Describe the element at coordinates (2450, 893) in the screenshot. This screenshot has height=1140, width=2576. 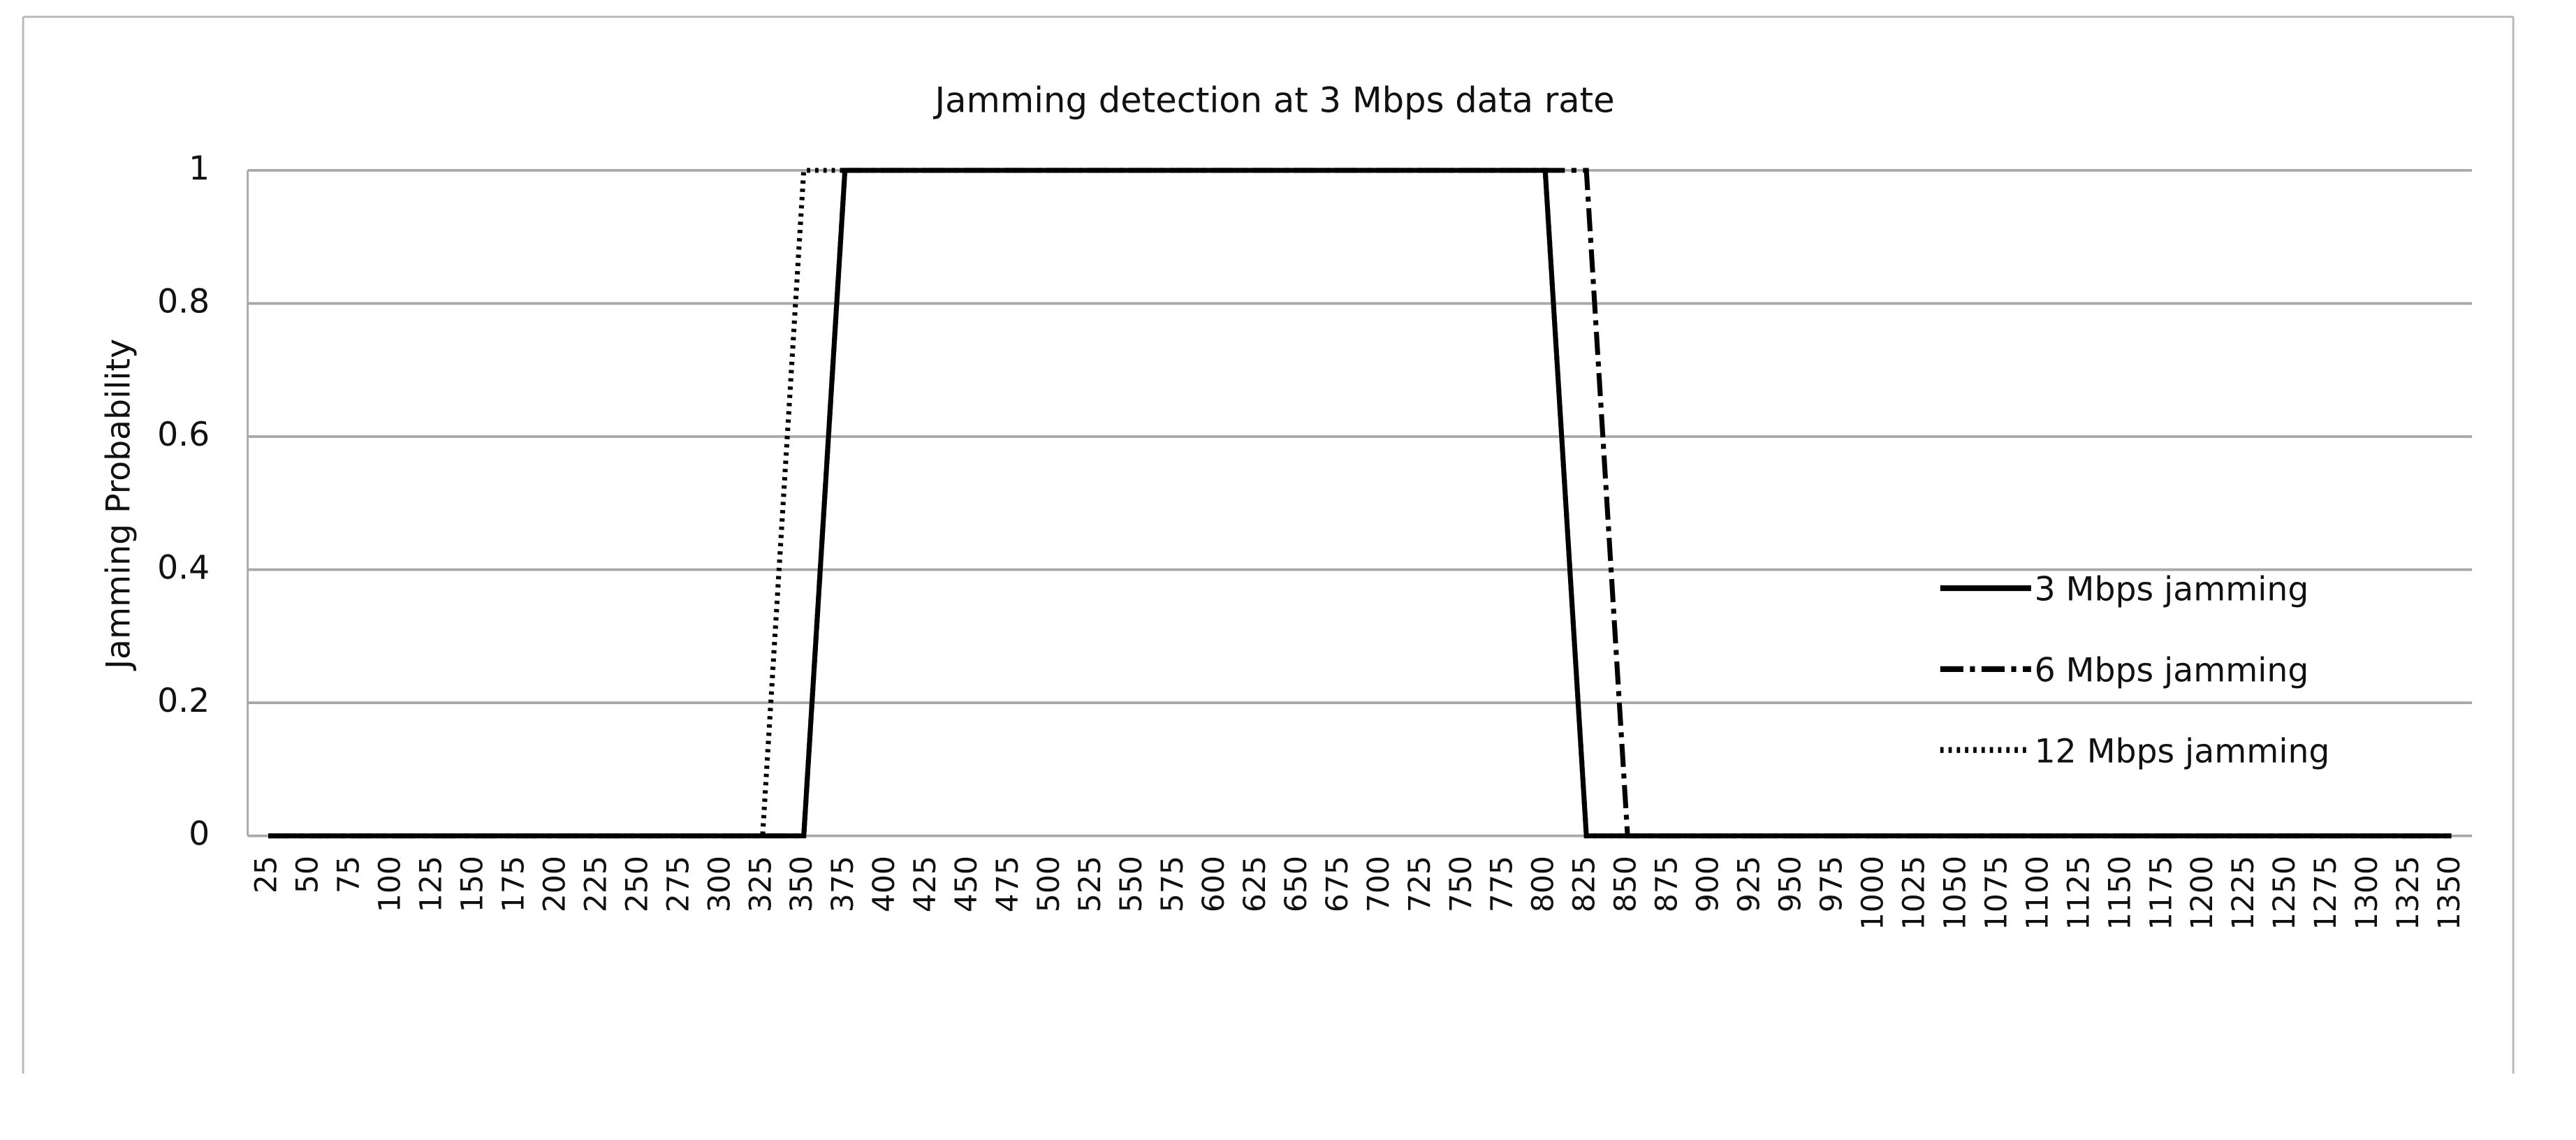
I see `x-tick-label: 1350` at that location.